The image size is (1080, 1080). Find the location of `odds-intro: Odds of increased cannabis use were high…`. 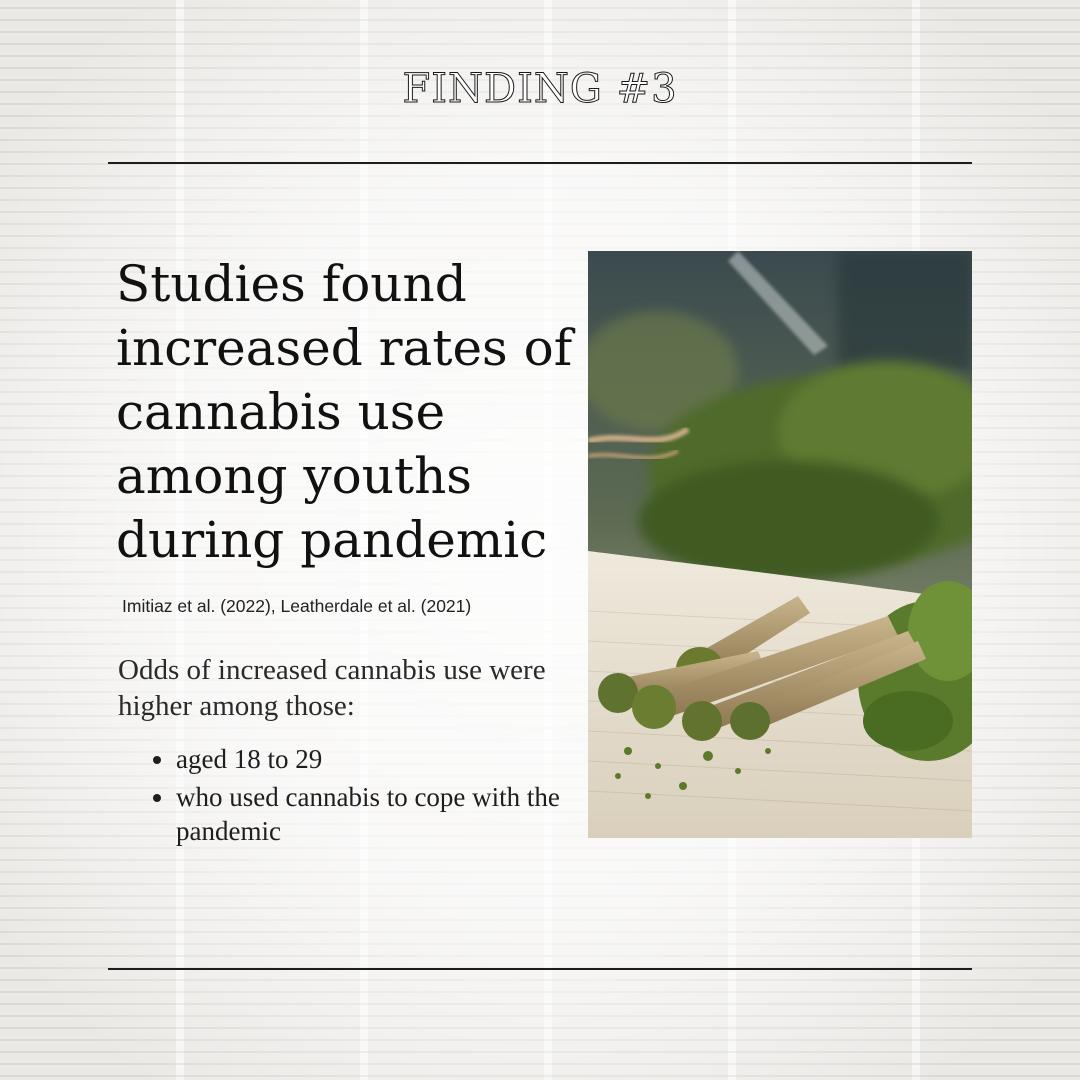

odds-intro: Odds of increased cannabis use were high… is located at coordinates (332, 688).